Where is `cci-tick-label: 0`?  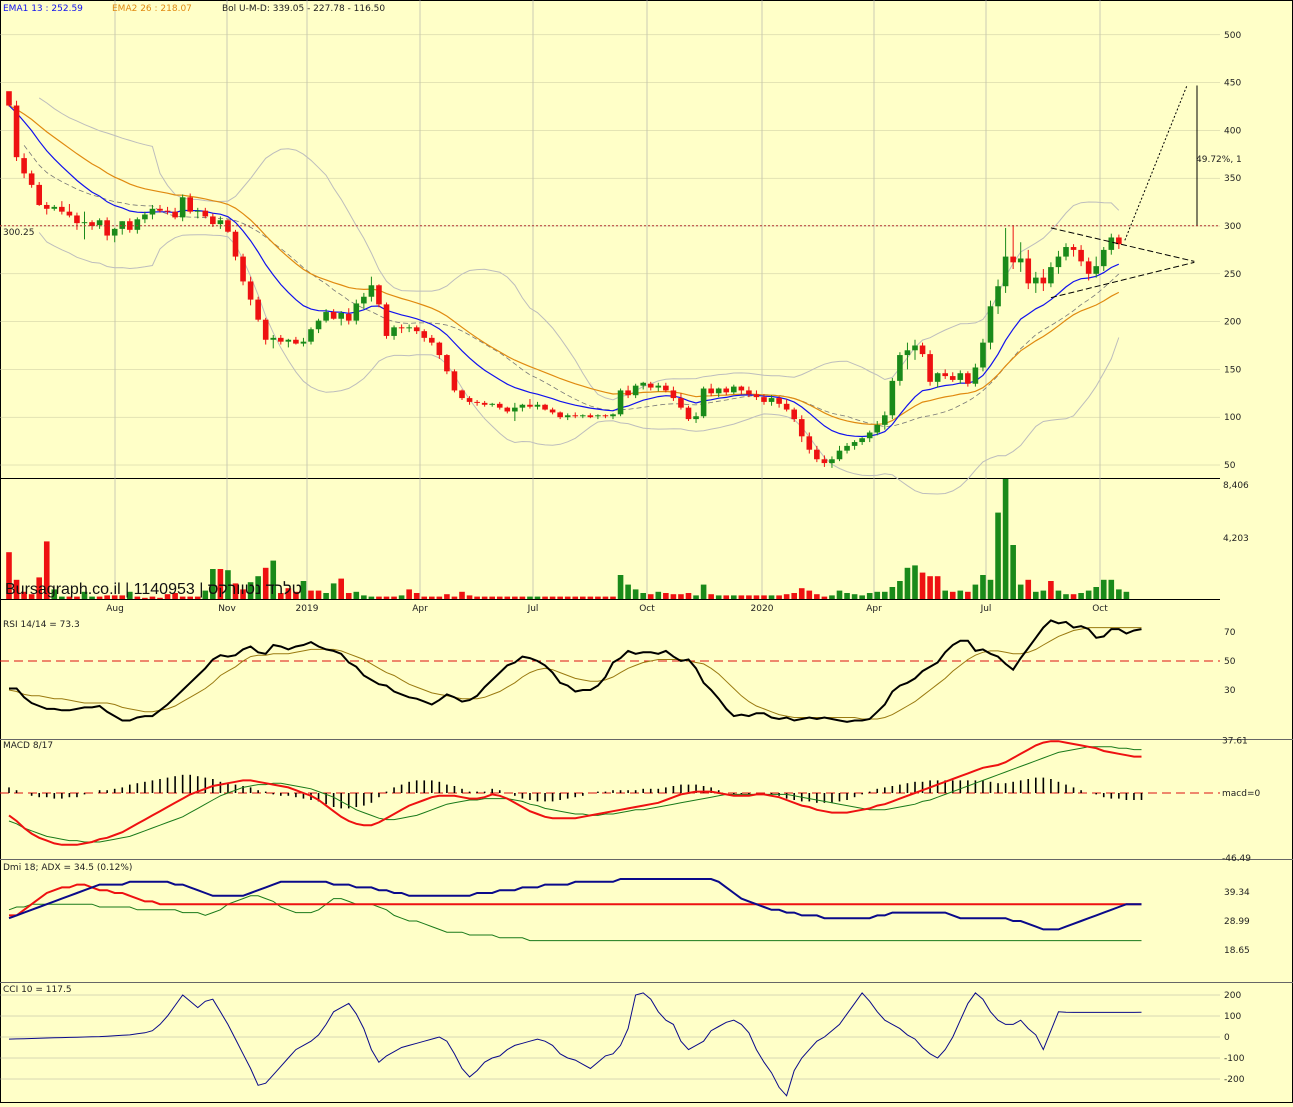
cci-tick-label: 0 is located at coordinates (1227, 1038).